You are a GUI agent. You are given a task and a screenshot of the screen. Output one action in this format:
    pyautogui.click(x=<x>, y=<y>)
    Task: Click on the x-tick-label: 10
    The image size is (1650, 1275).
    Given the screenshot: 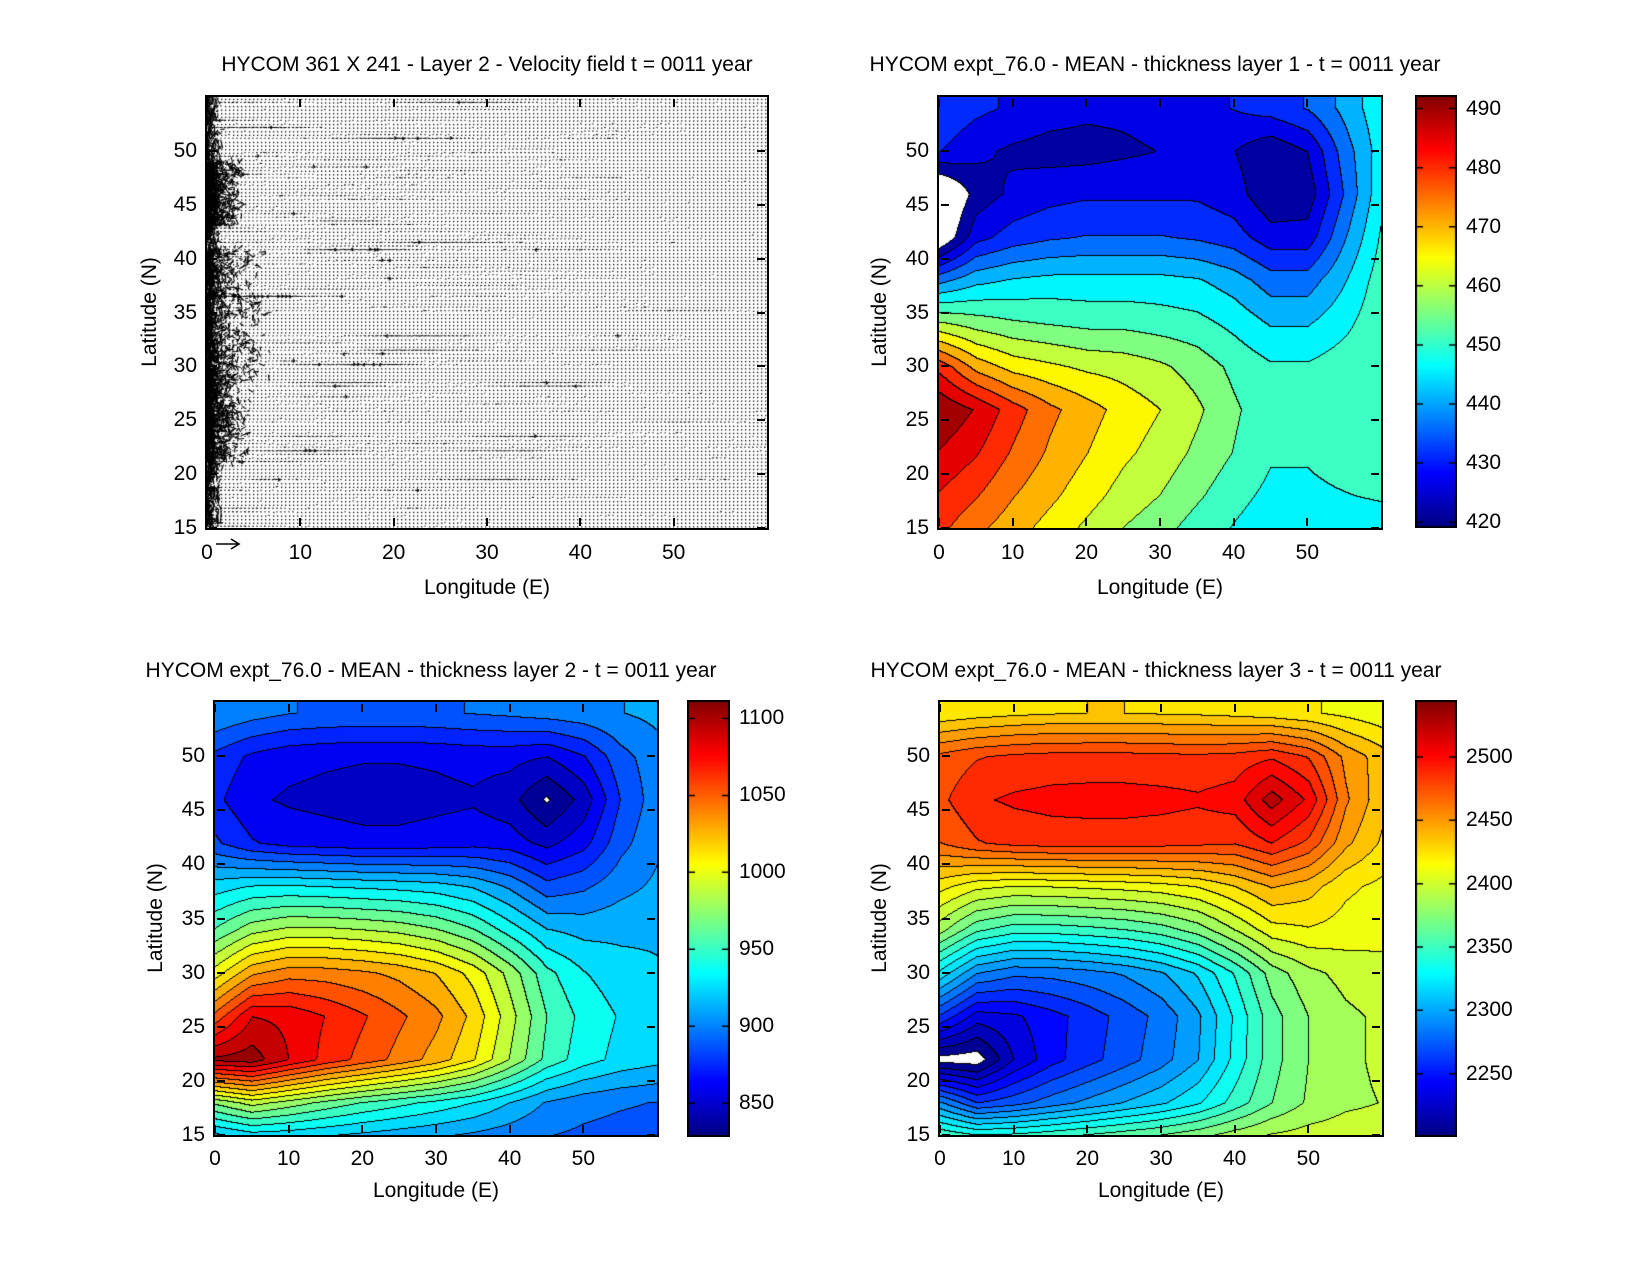 What is the action you would take?
    pyautogui.click(x=1012, y=552)
    